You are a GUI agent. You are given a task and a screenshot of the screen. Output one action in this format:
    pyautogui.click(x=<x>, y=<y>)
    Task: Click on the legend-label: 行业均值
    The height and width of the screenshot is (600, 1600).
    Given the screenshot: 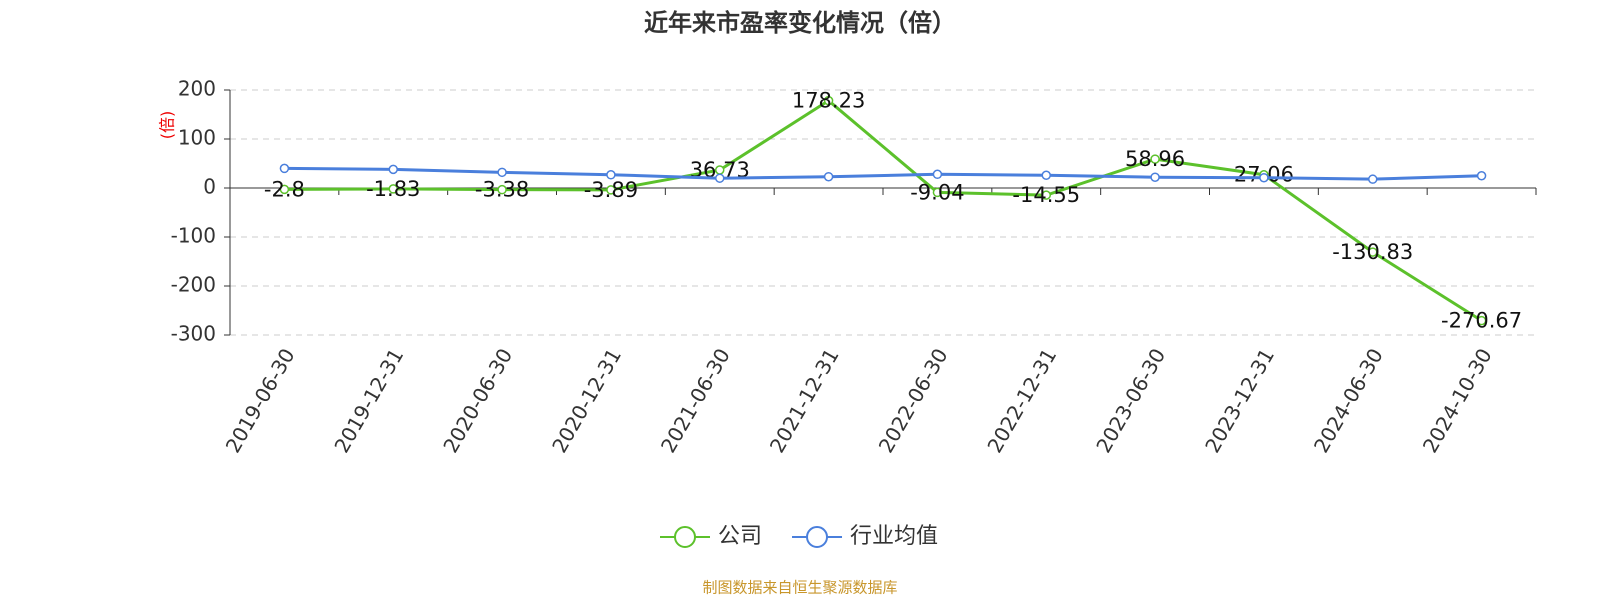 What is the action you would take?
    pyautogui.click(x=894, y=536)
    